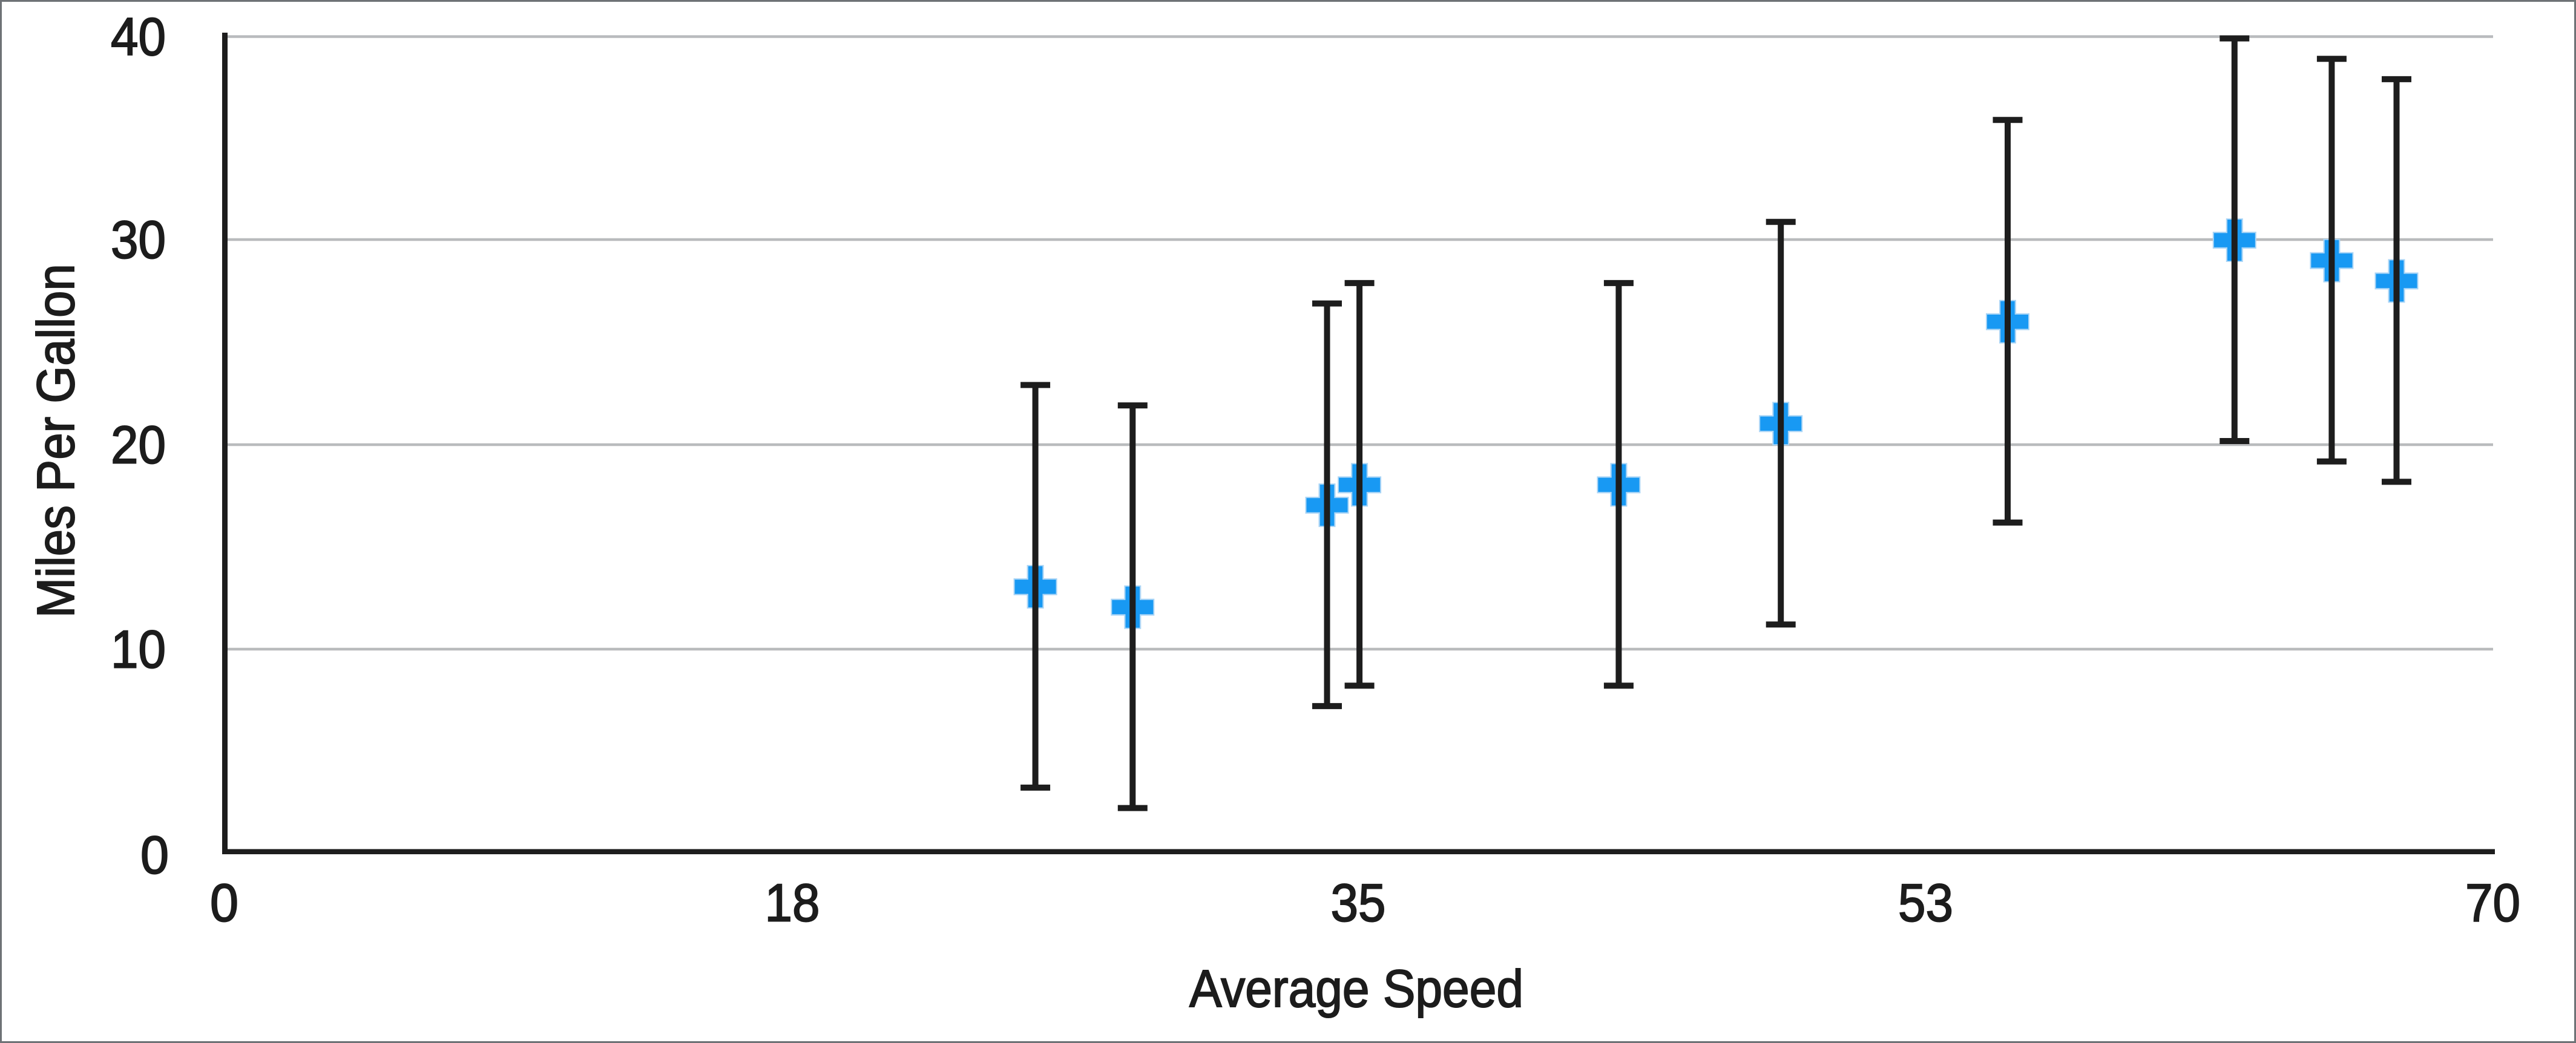 The width and height of the screenshot is (2576, 1043). I want to click on svg-text: Average Speed, so click(1356, 989).